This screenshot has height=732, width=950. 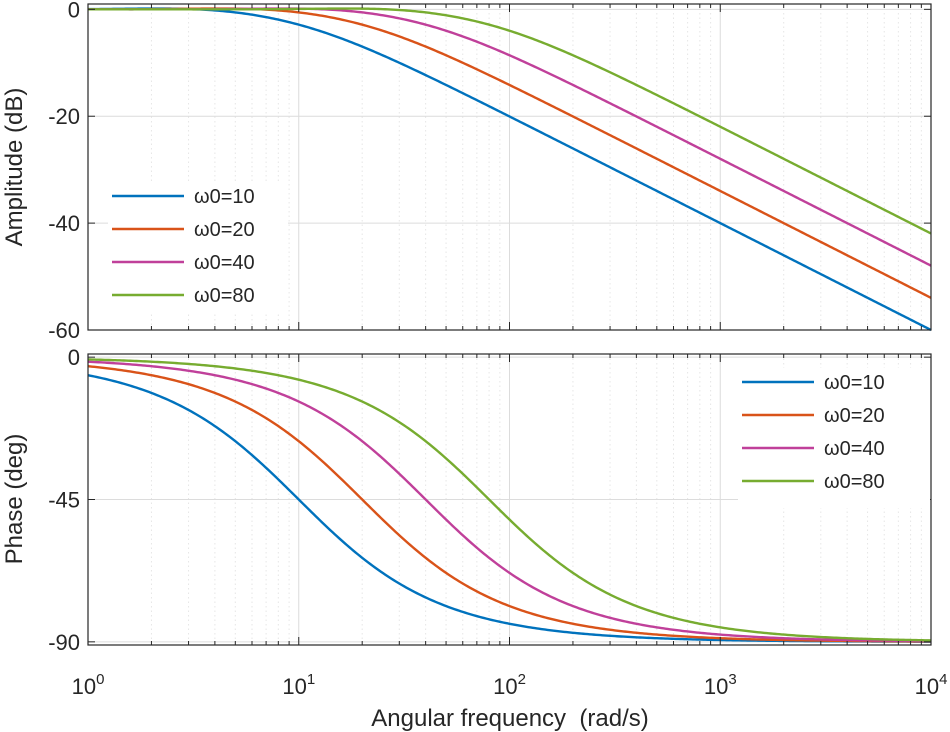 What do you see at coordinates (509, 718) in the screenshot?
I see `x-axis-label: Angular frequency (rad/s)` at bounding box center [509, 718].